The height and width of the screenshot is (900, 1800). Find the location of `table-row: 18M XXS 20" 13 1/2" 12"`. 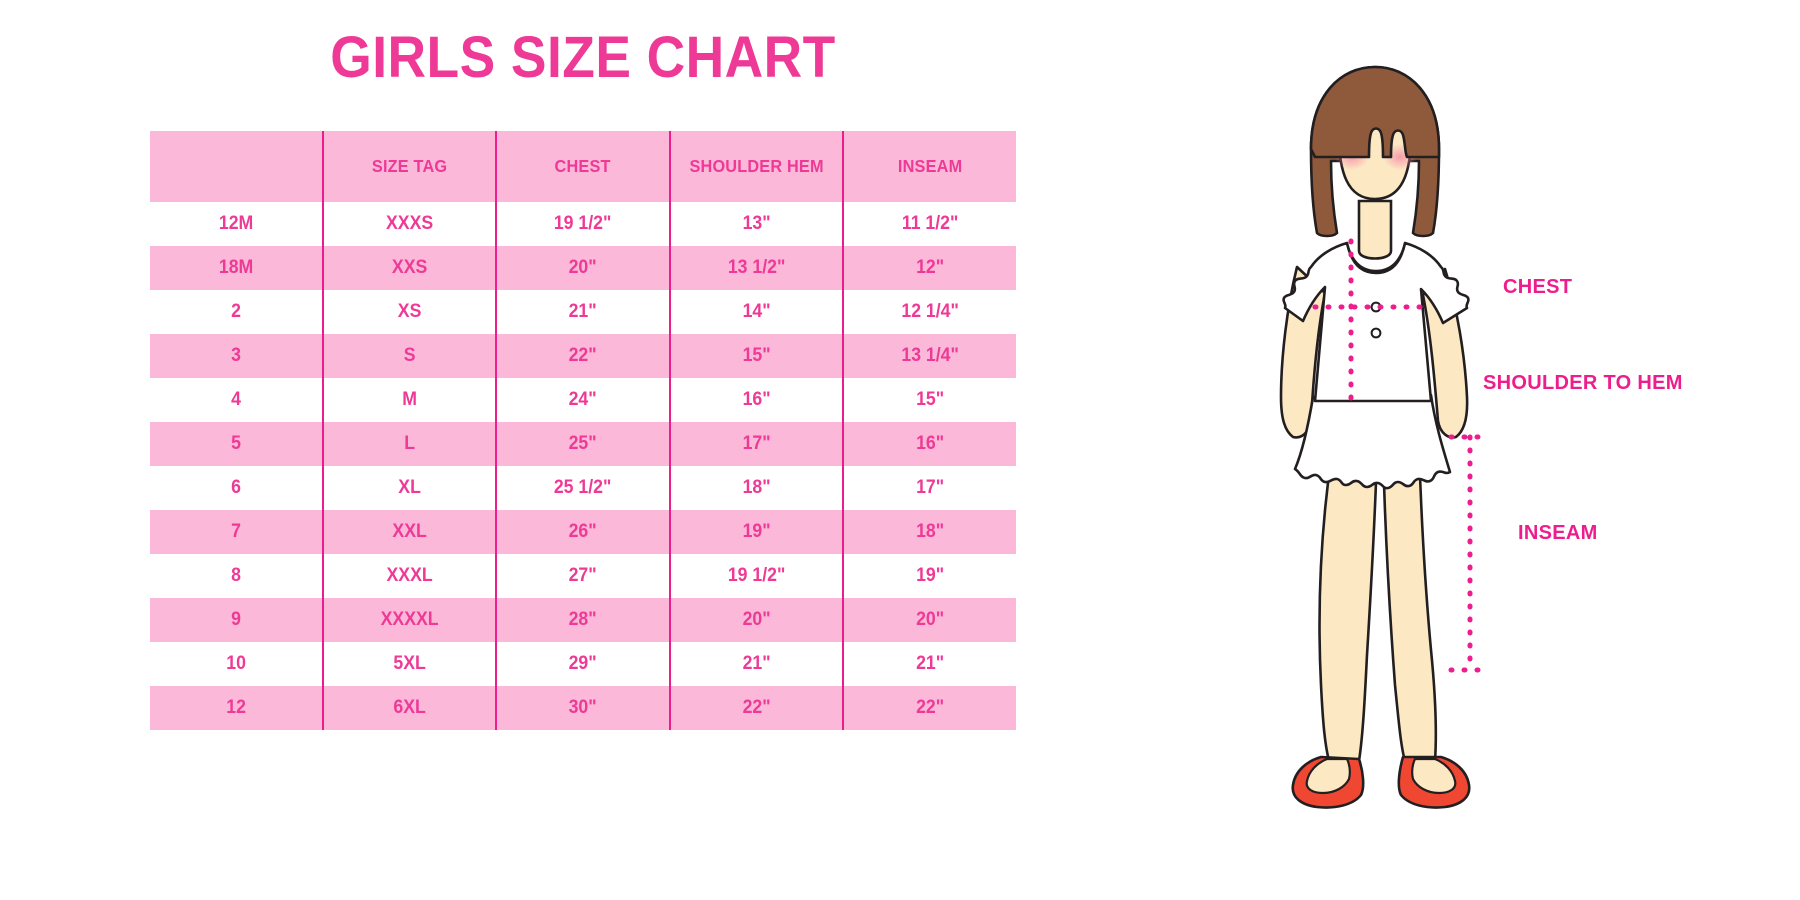

table-row: 18M XXS 20" 13 1/2" 12" is located at coordinates (583, 268).